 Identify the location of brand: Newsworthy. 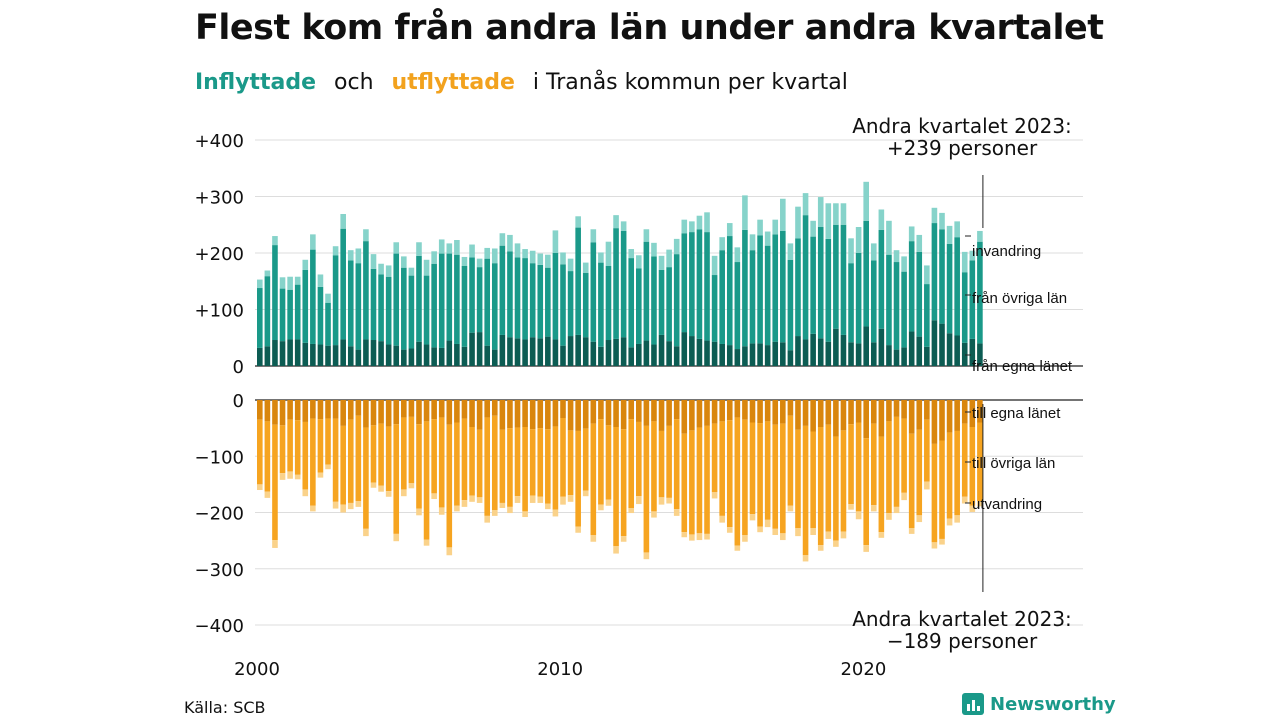
(1039, 704).